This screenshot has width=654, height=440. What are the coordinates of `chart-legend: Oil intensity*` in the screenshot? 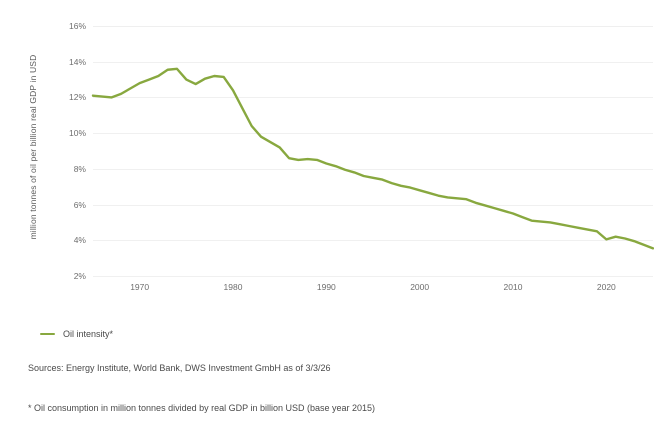 It's located at (76, 334).